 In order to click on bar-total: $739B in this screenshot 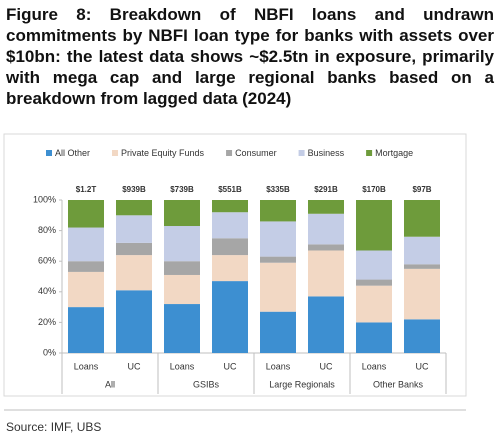, I will do `click(182, 189)`.